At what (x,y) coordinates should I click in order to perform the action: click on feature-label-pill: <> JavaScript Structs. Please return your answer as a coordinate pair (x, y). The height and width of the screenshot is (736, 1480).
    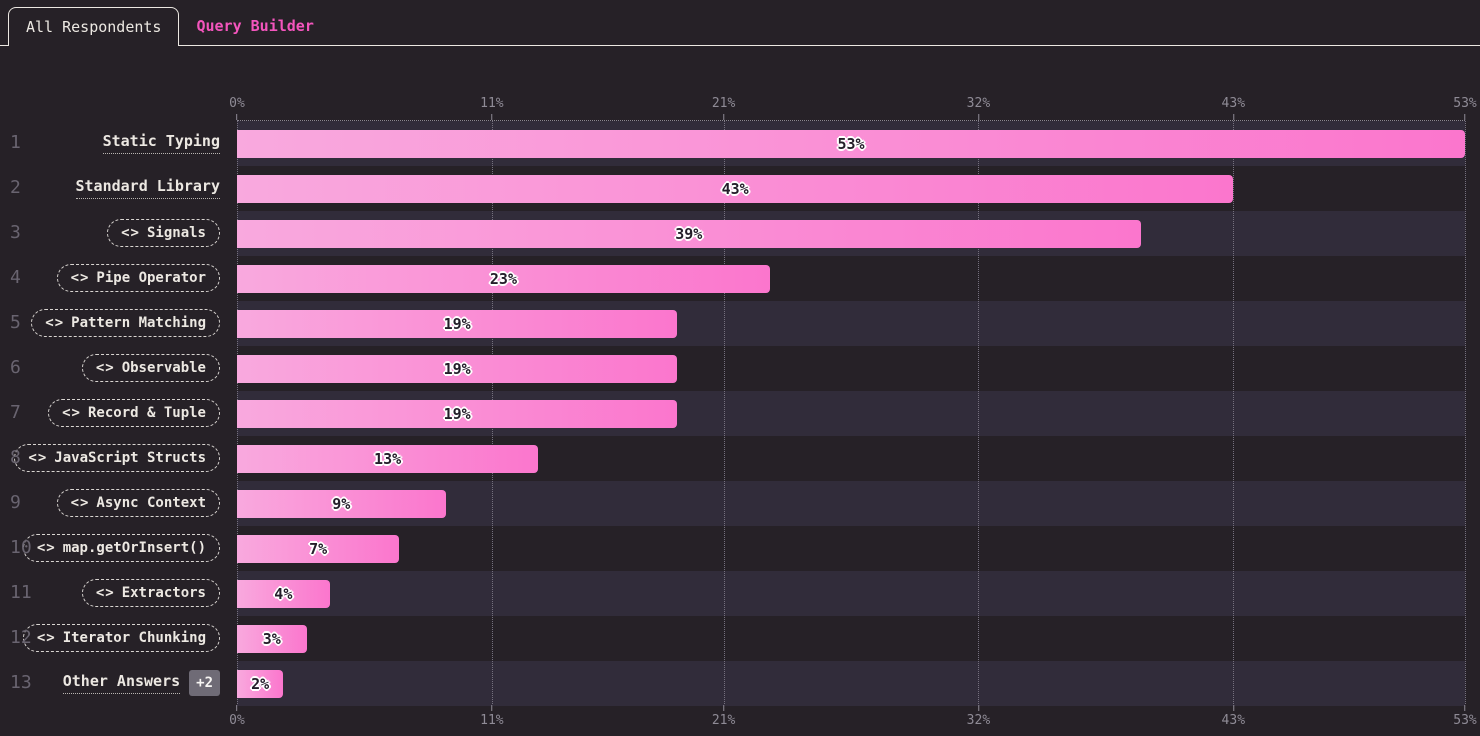
    Looking at the image, I should click on (117, 457).